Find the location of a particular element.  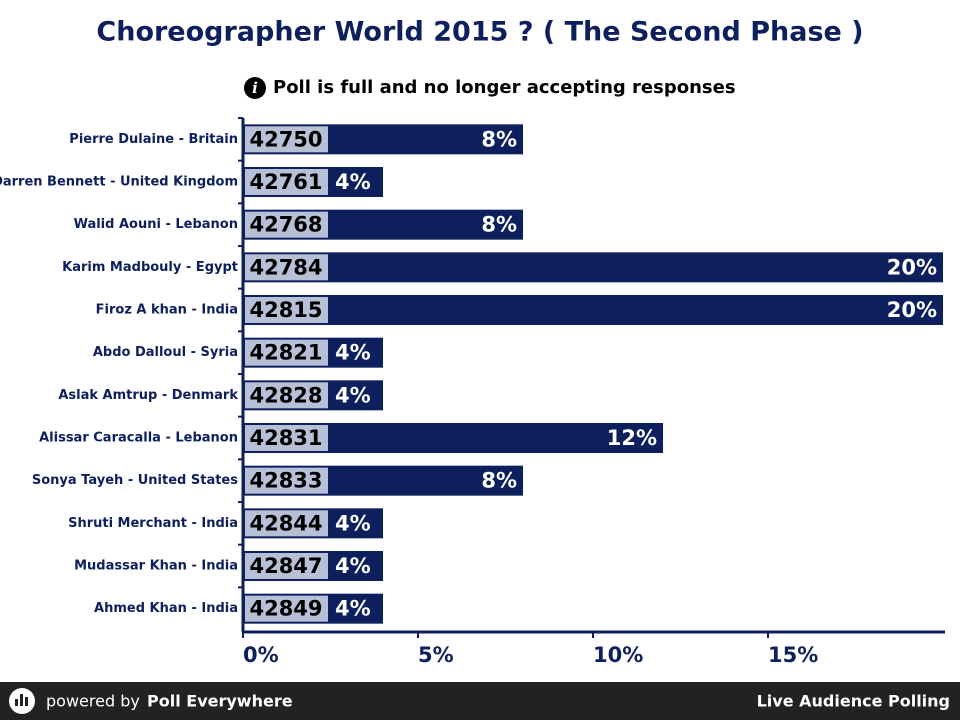

info-icon is located at coordinates (255, 88).